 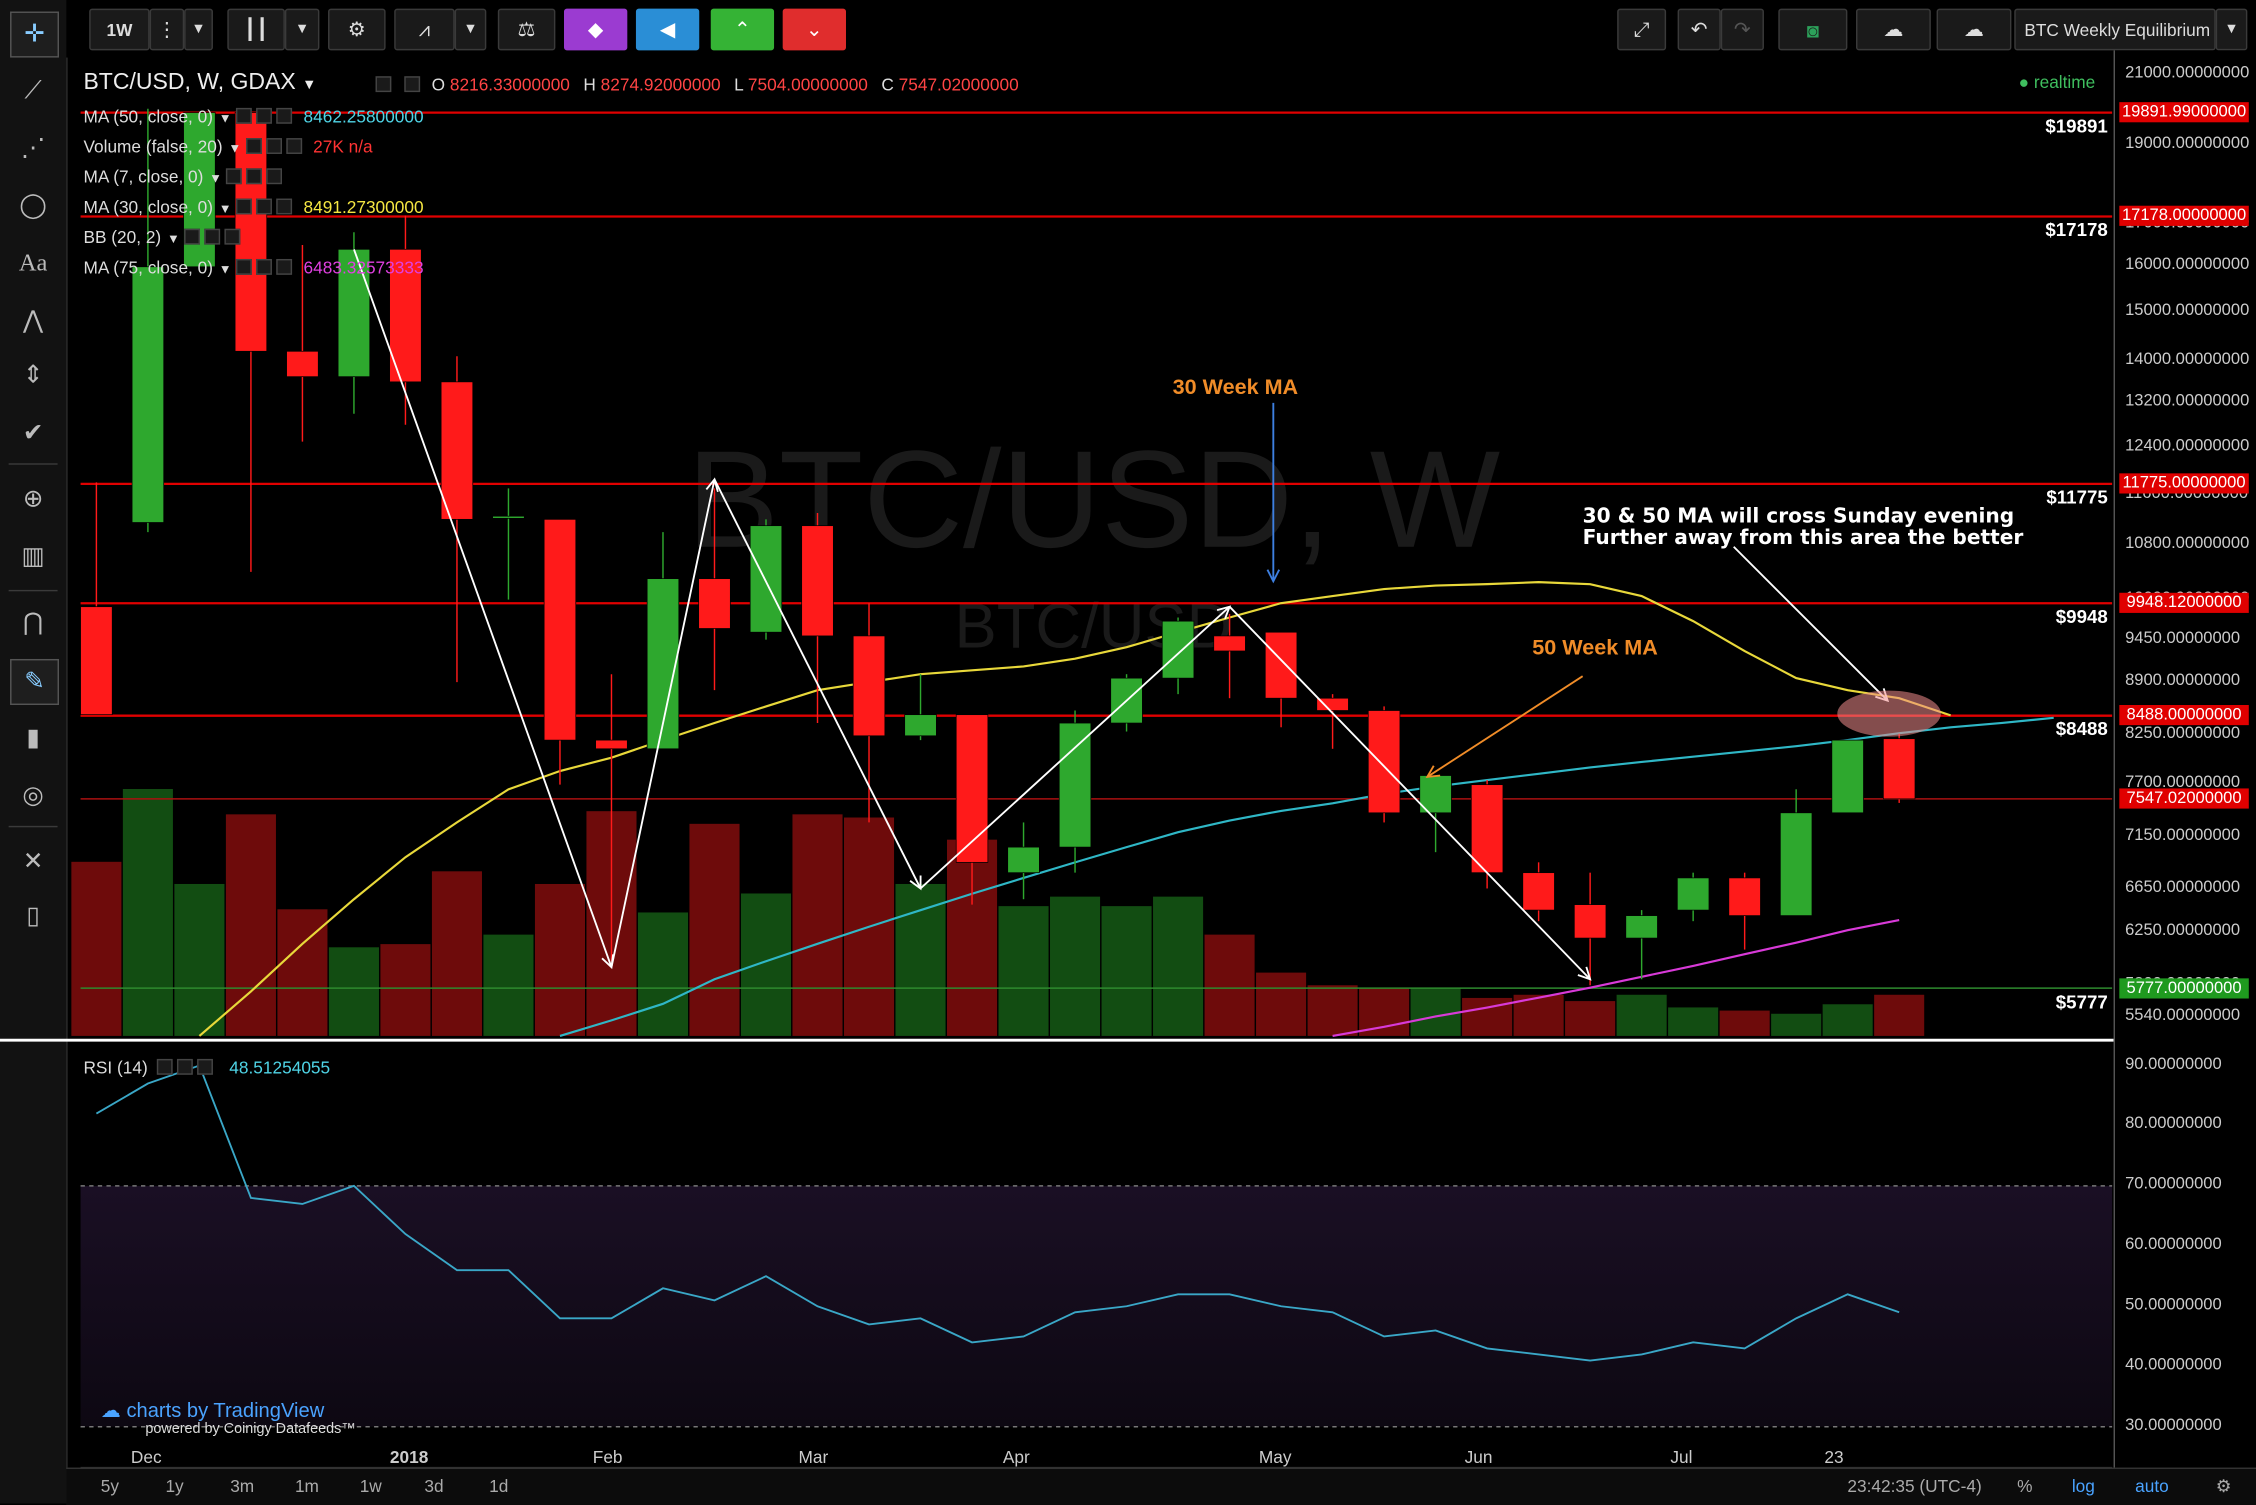 What do you see at coordinates (253, 207) in the screenshot?
I see `indicator-legend: MA (30, close, 0) ▼ 8491.27300000` at bounding box center [253, 207].